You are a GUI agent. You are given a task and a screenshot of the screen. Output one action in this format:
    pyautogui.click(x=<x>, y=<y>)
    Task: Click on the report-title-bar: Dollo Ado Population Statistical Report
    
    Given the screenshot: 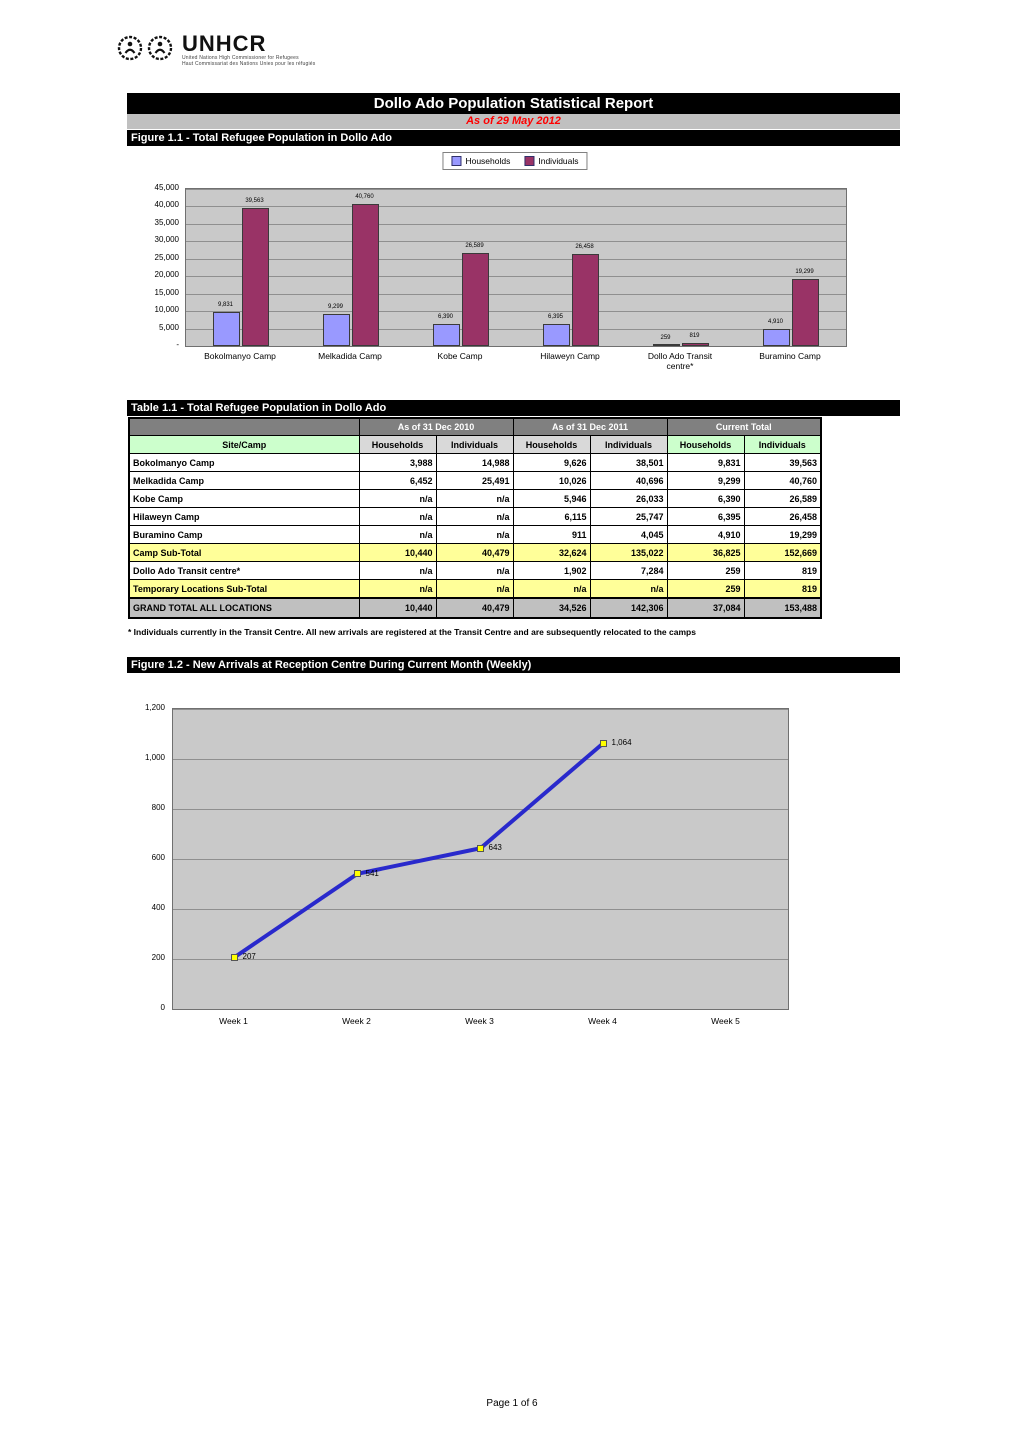 What is the action you would take?
    pyautogui.click(x=513, y=103)
    